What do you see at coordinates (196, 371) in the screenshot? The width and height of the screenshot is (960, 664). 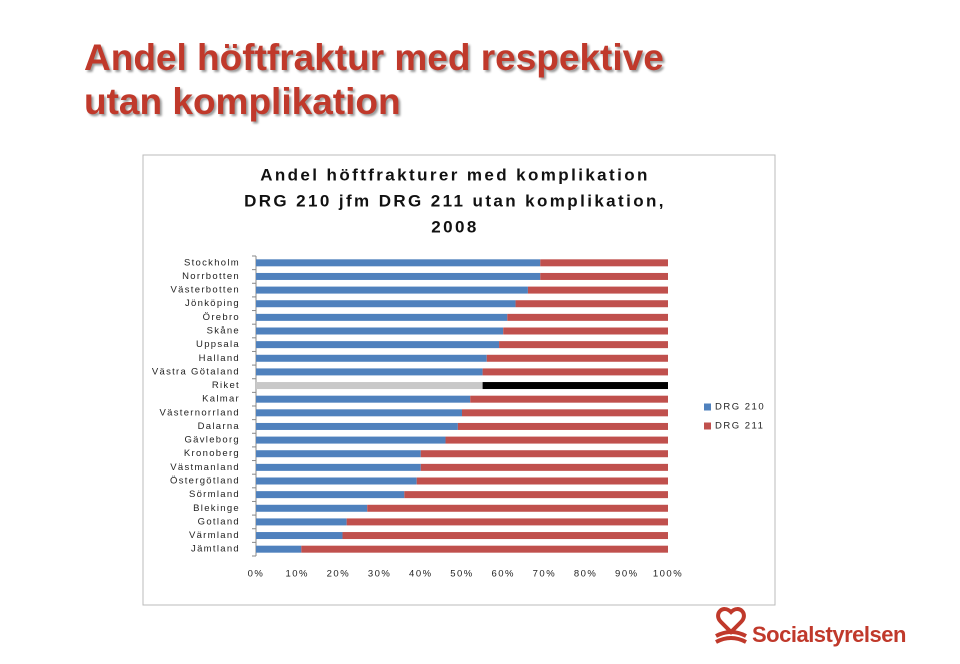 I see `category-label: Västra Götaland` at bounding box center [196, 371].